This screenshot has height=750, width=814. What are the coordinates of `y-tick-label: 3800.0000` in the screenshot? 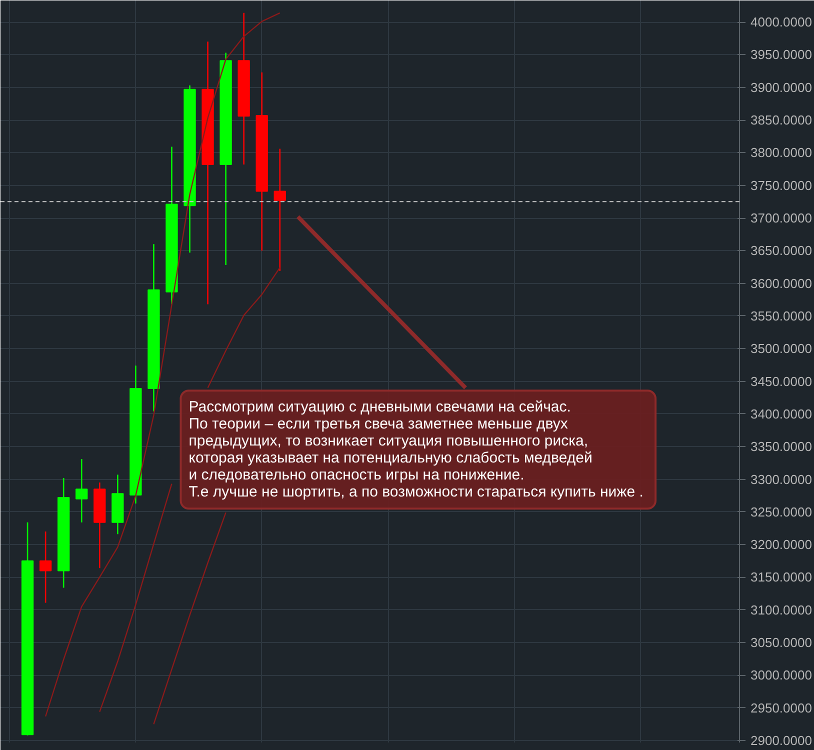 It's located at (781, 152).